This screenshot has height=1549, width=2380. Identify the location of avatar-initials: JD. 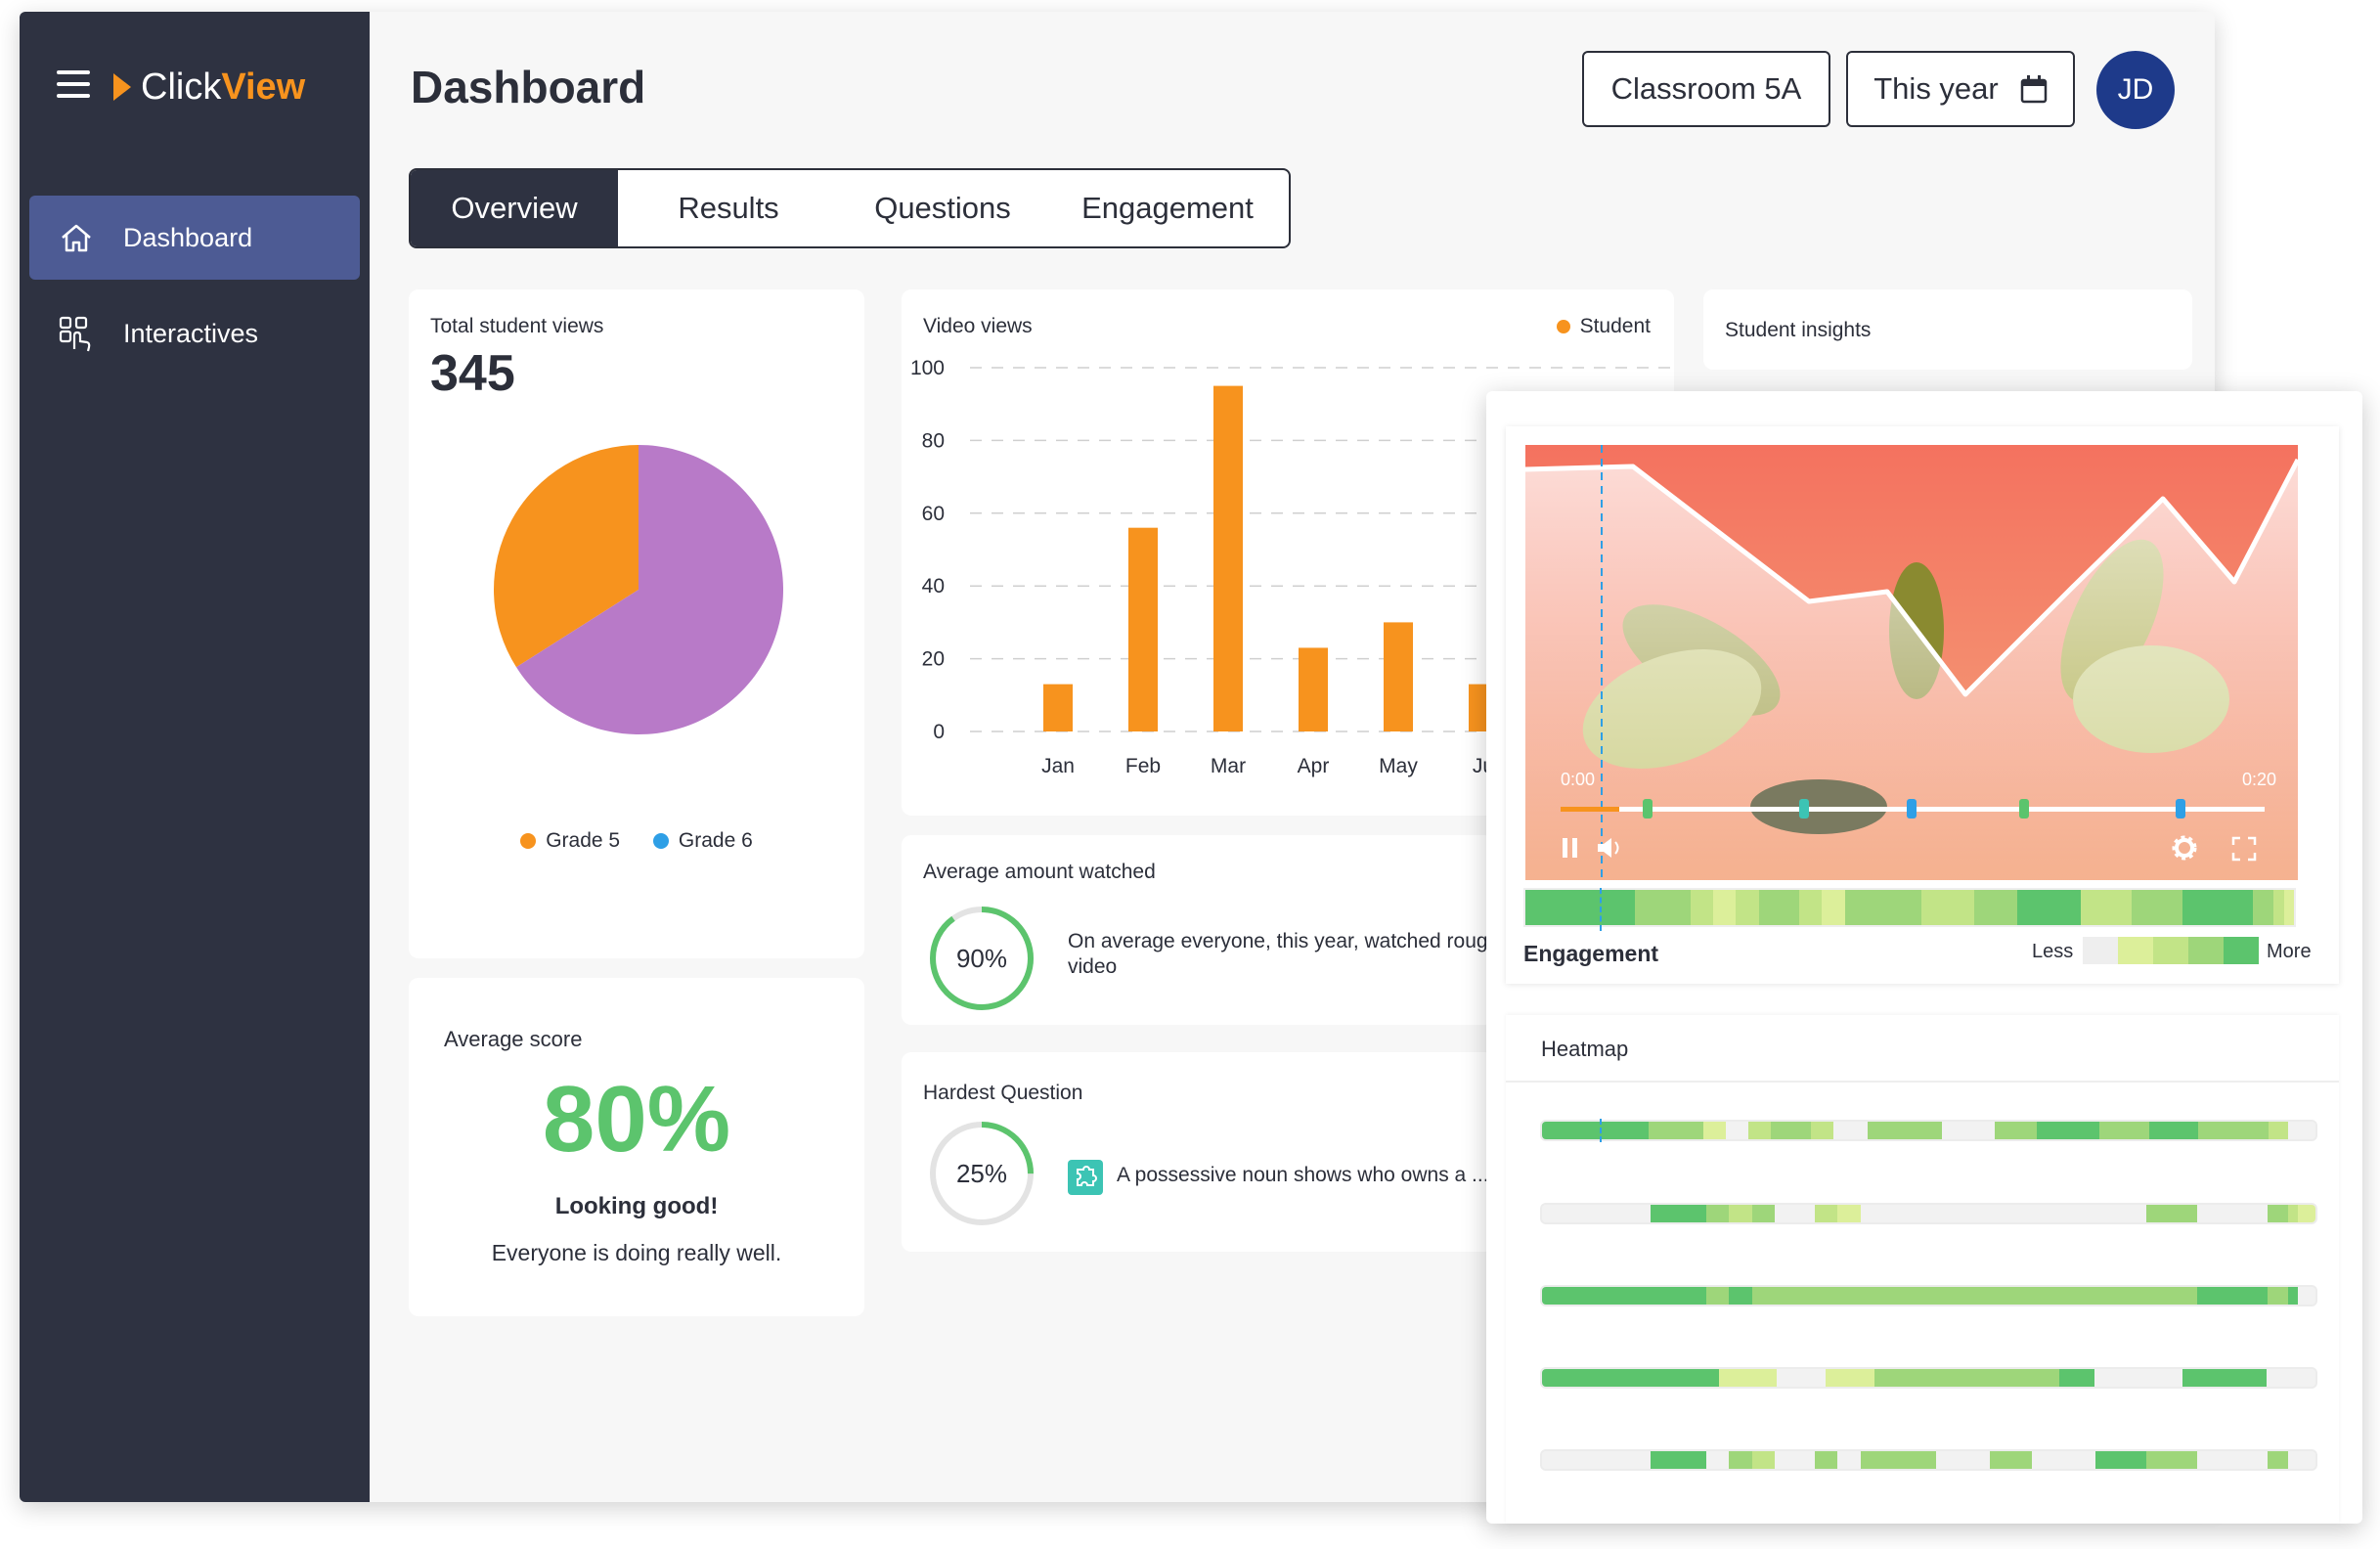
(2135, 89).